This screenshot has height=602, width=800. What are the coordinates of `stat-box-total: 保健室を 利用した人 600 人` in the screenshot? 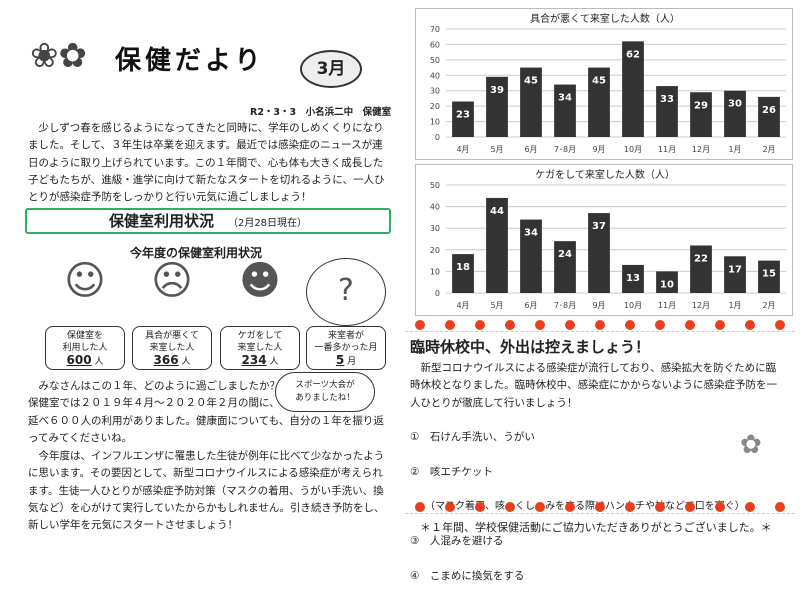 It's located at (85, 348).